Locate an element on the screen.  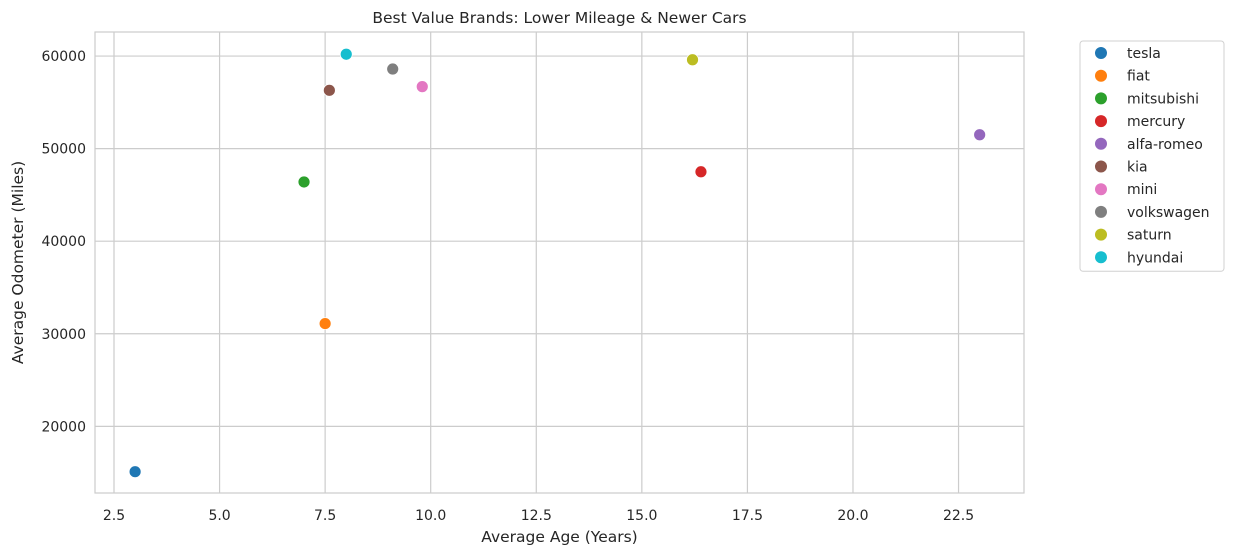
y-axis-ticks: 20000 30000 40000 50000 60000 is located at coordinates (63, 242).